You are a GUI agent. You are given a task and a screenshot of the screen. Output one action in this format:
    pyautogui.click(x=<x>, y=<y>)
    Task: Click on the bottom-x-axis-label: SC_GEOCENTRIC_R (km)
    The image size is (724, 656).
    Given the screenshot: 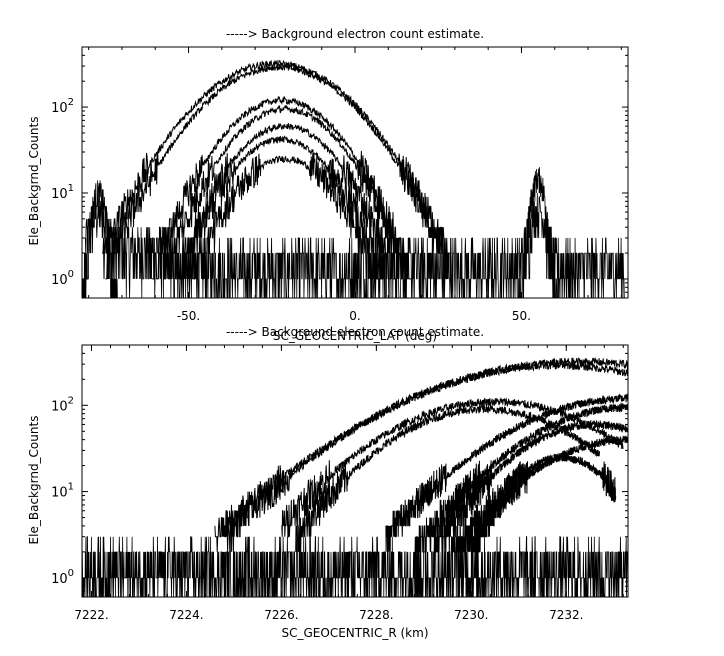 What is the action you would take?
    pyautogui.click(x=355, y=633)
    